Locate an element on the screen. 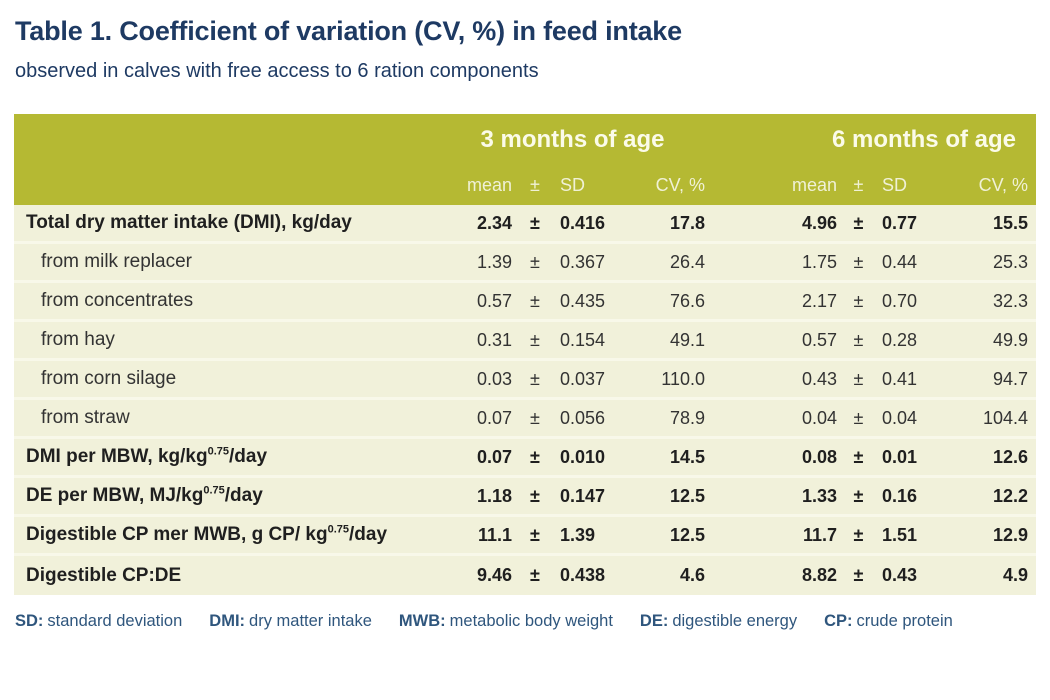  legend-item-cp: CP: crude protein is located at coordinates (888, 621).